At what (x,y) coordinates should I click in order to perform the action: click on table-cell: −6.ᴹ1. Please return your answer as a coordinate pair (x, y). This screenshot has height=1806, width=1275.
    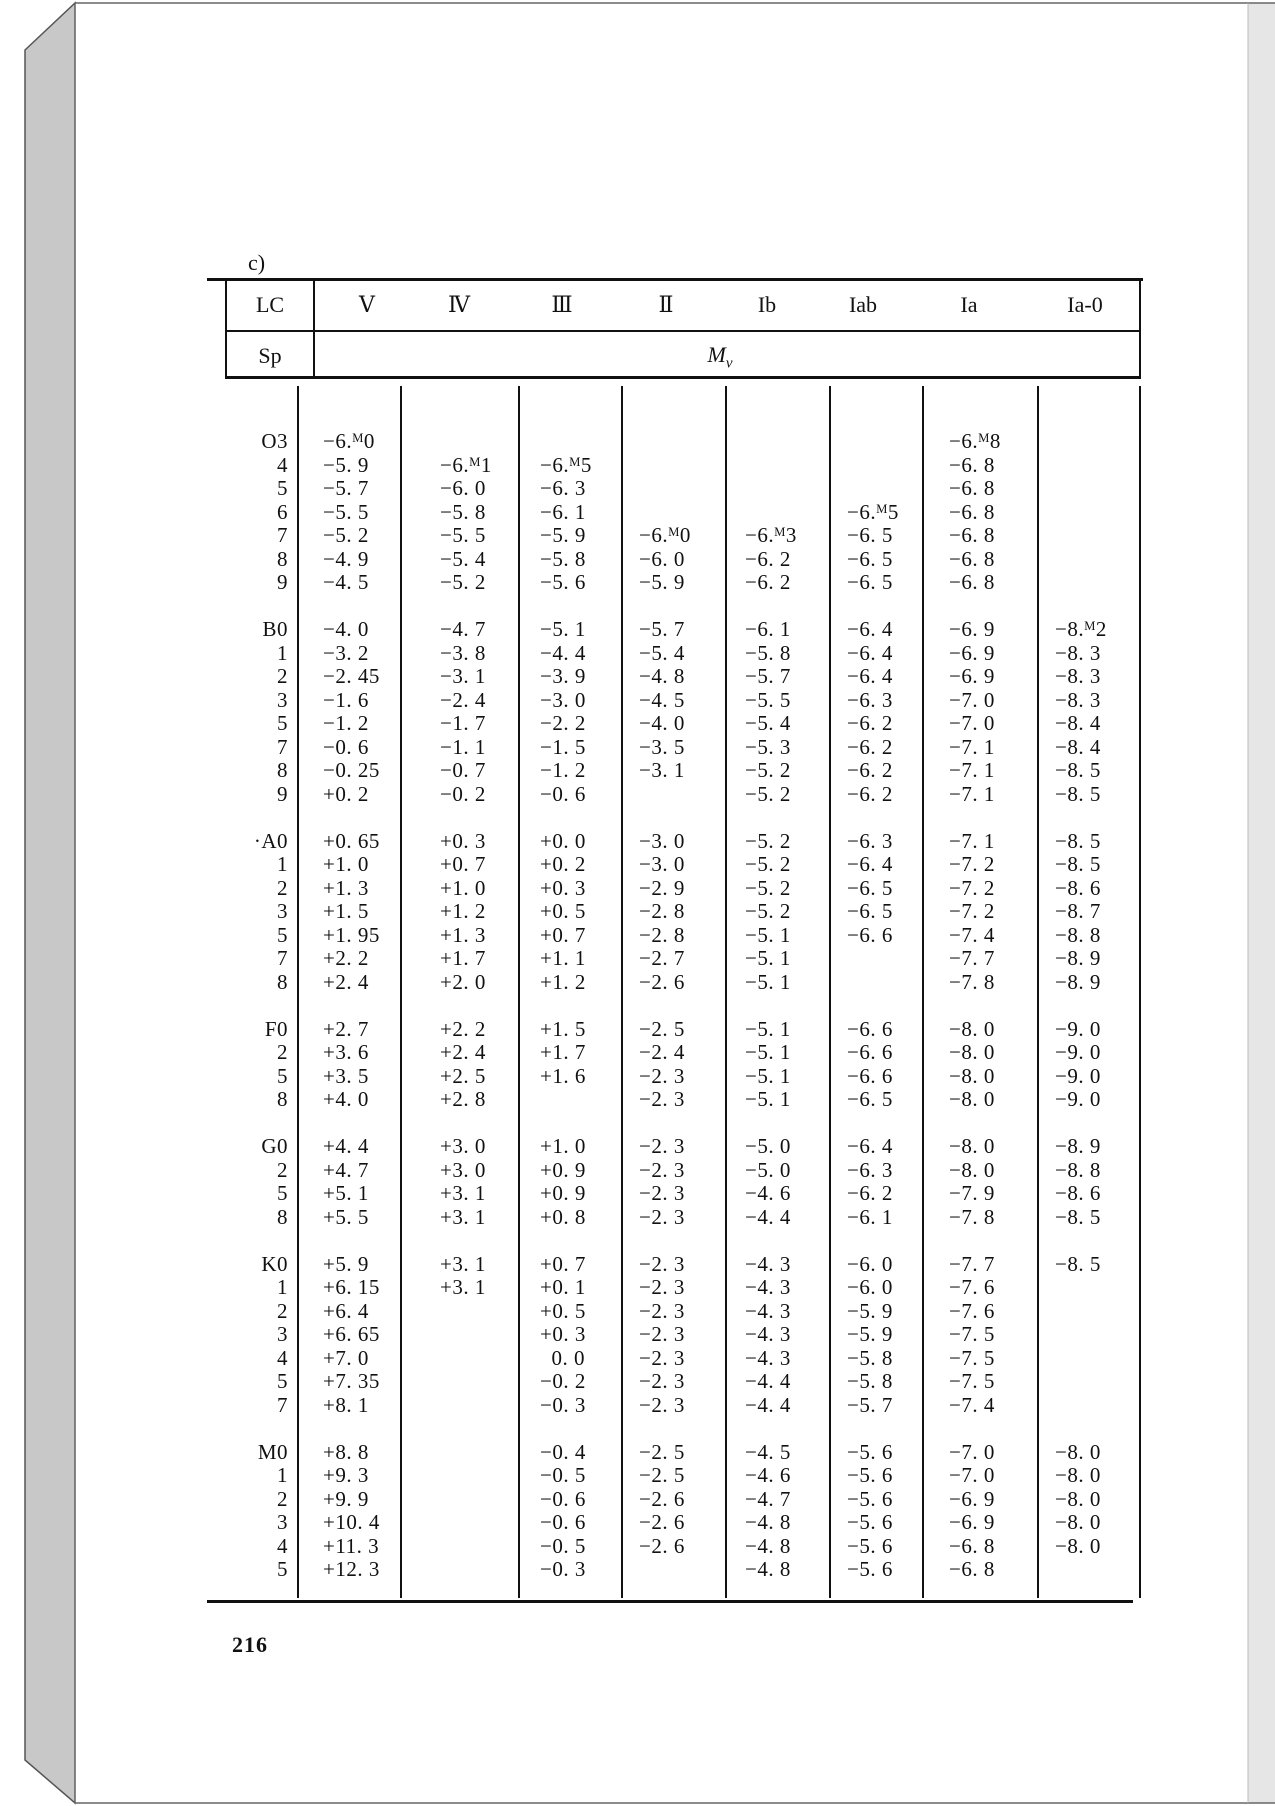
    Looking at the image, I should click on (466, 464).